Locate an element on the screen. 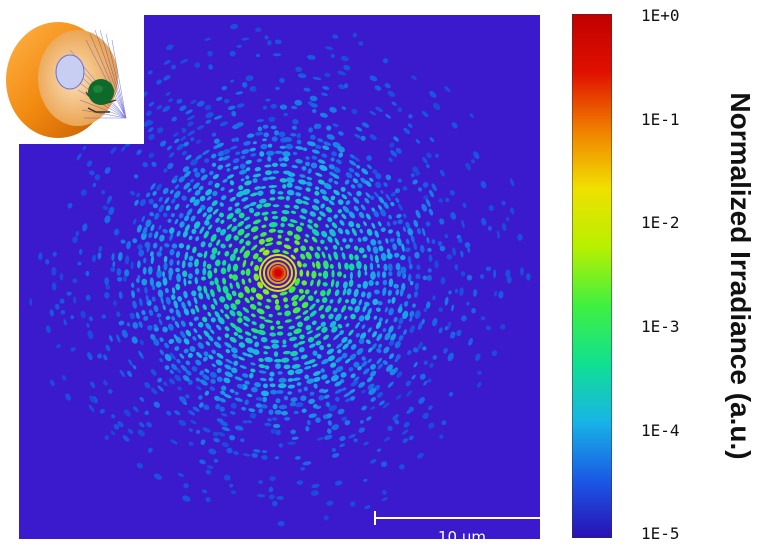 The height and width of the screenshot is (558, 780). scale-bar-right-tick is located at coordinates (549, 518).